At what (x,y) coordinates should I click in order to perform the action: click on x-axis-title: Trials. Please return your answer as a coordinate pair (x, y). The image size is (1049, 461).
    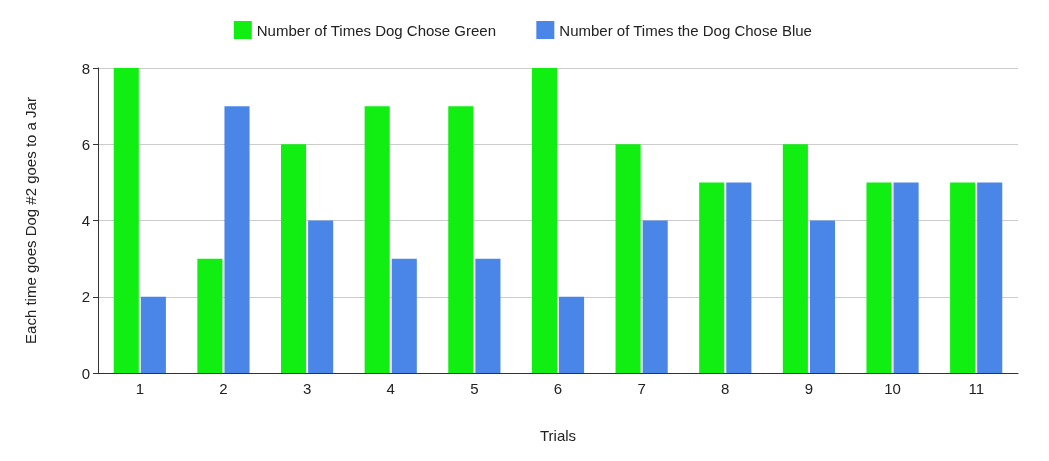
    Looking at the image, I should click on (558, 435).